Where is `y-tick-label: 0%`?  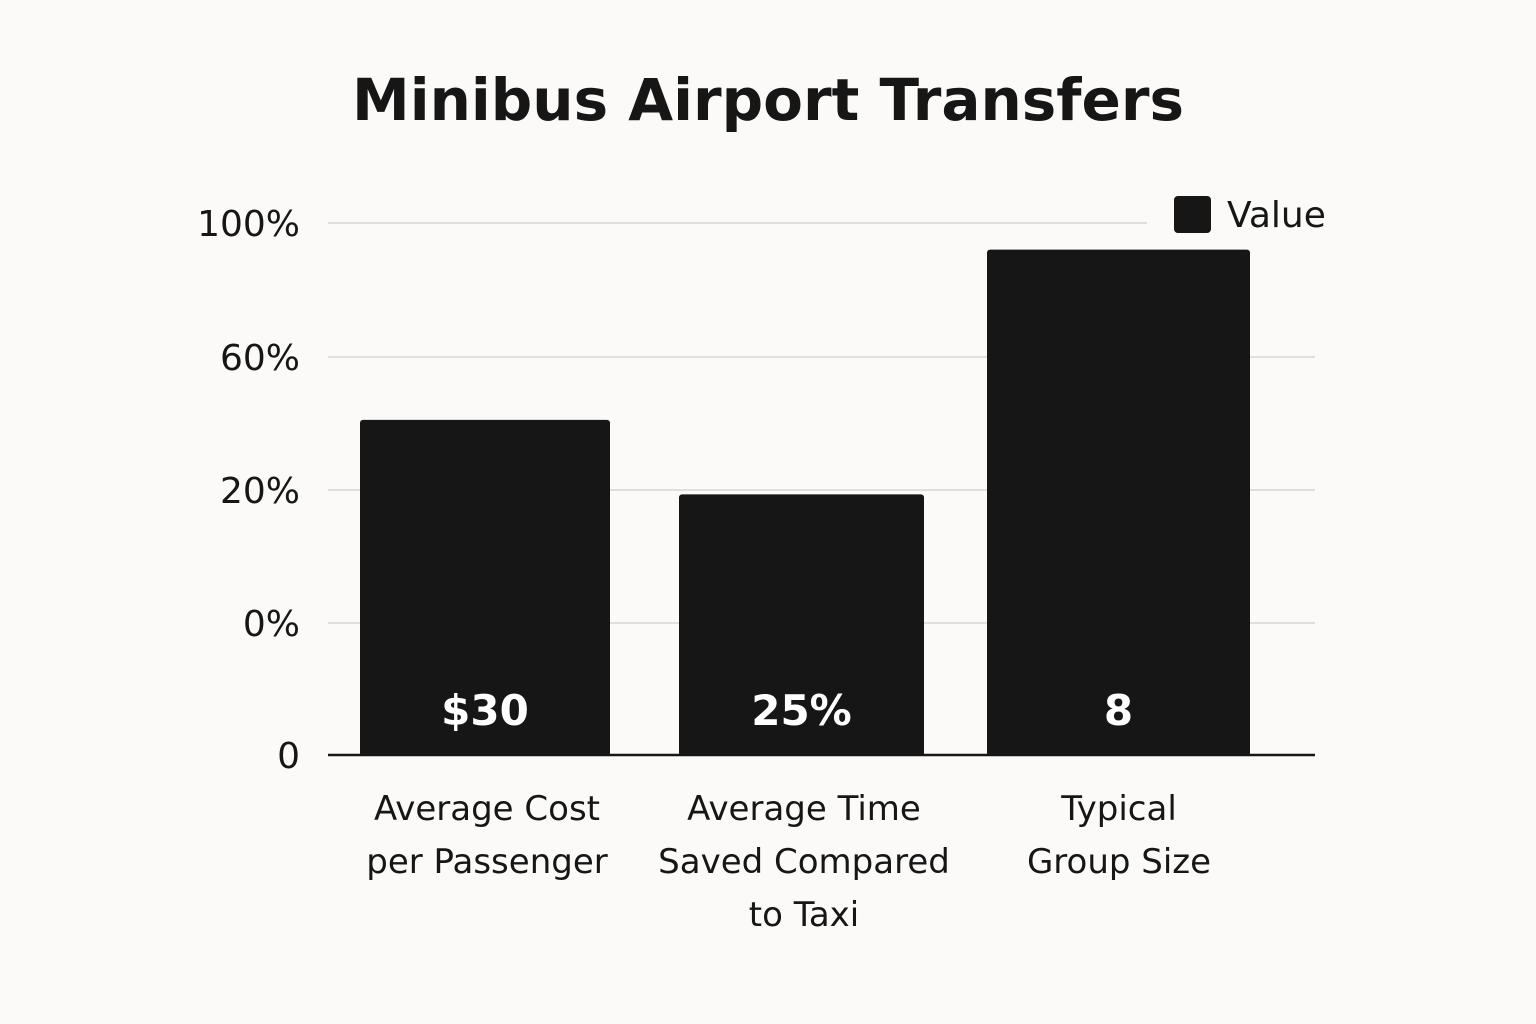 y-tick-label: 0% is located at coordinates (271, 624).